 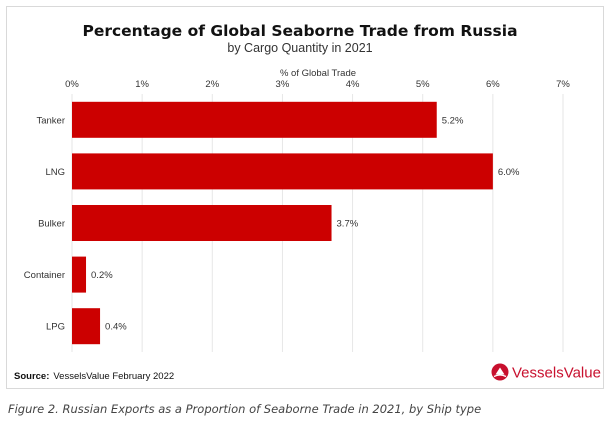 What do you see at coordinates (202, 223) in the screenshot?
I see `bar-bulker` at bounding box center [202, 223].